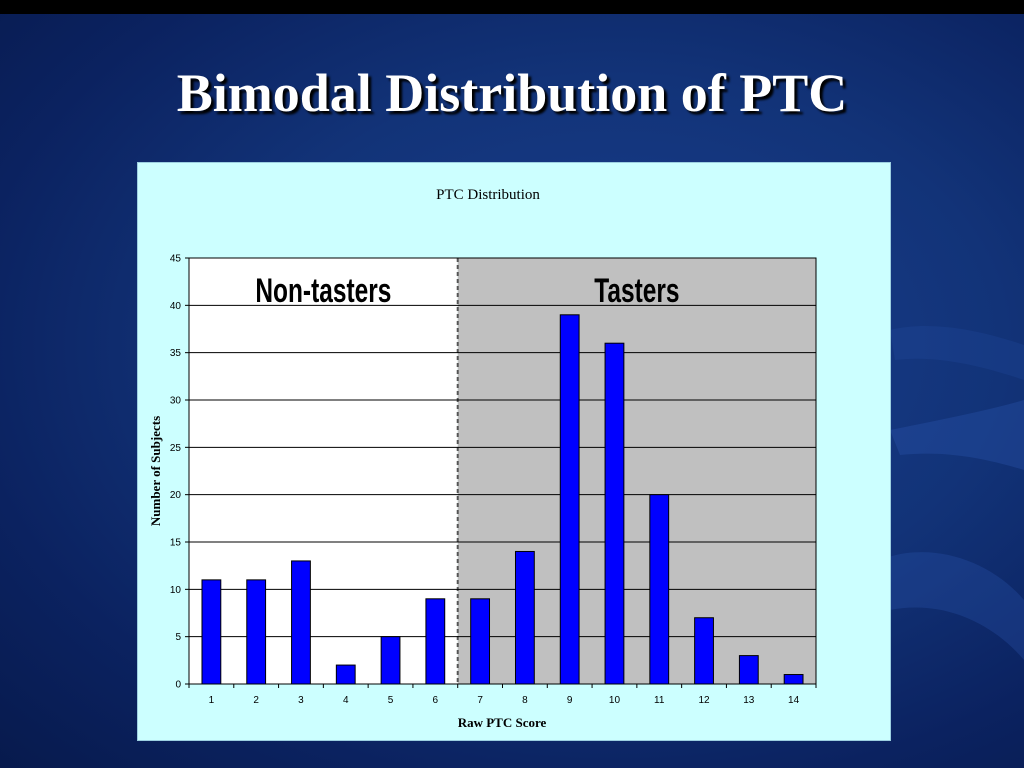  Describe the element at coordinates (615, 700) in the screenshot. I see `x-tick-label: 10` at that location.